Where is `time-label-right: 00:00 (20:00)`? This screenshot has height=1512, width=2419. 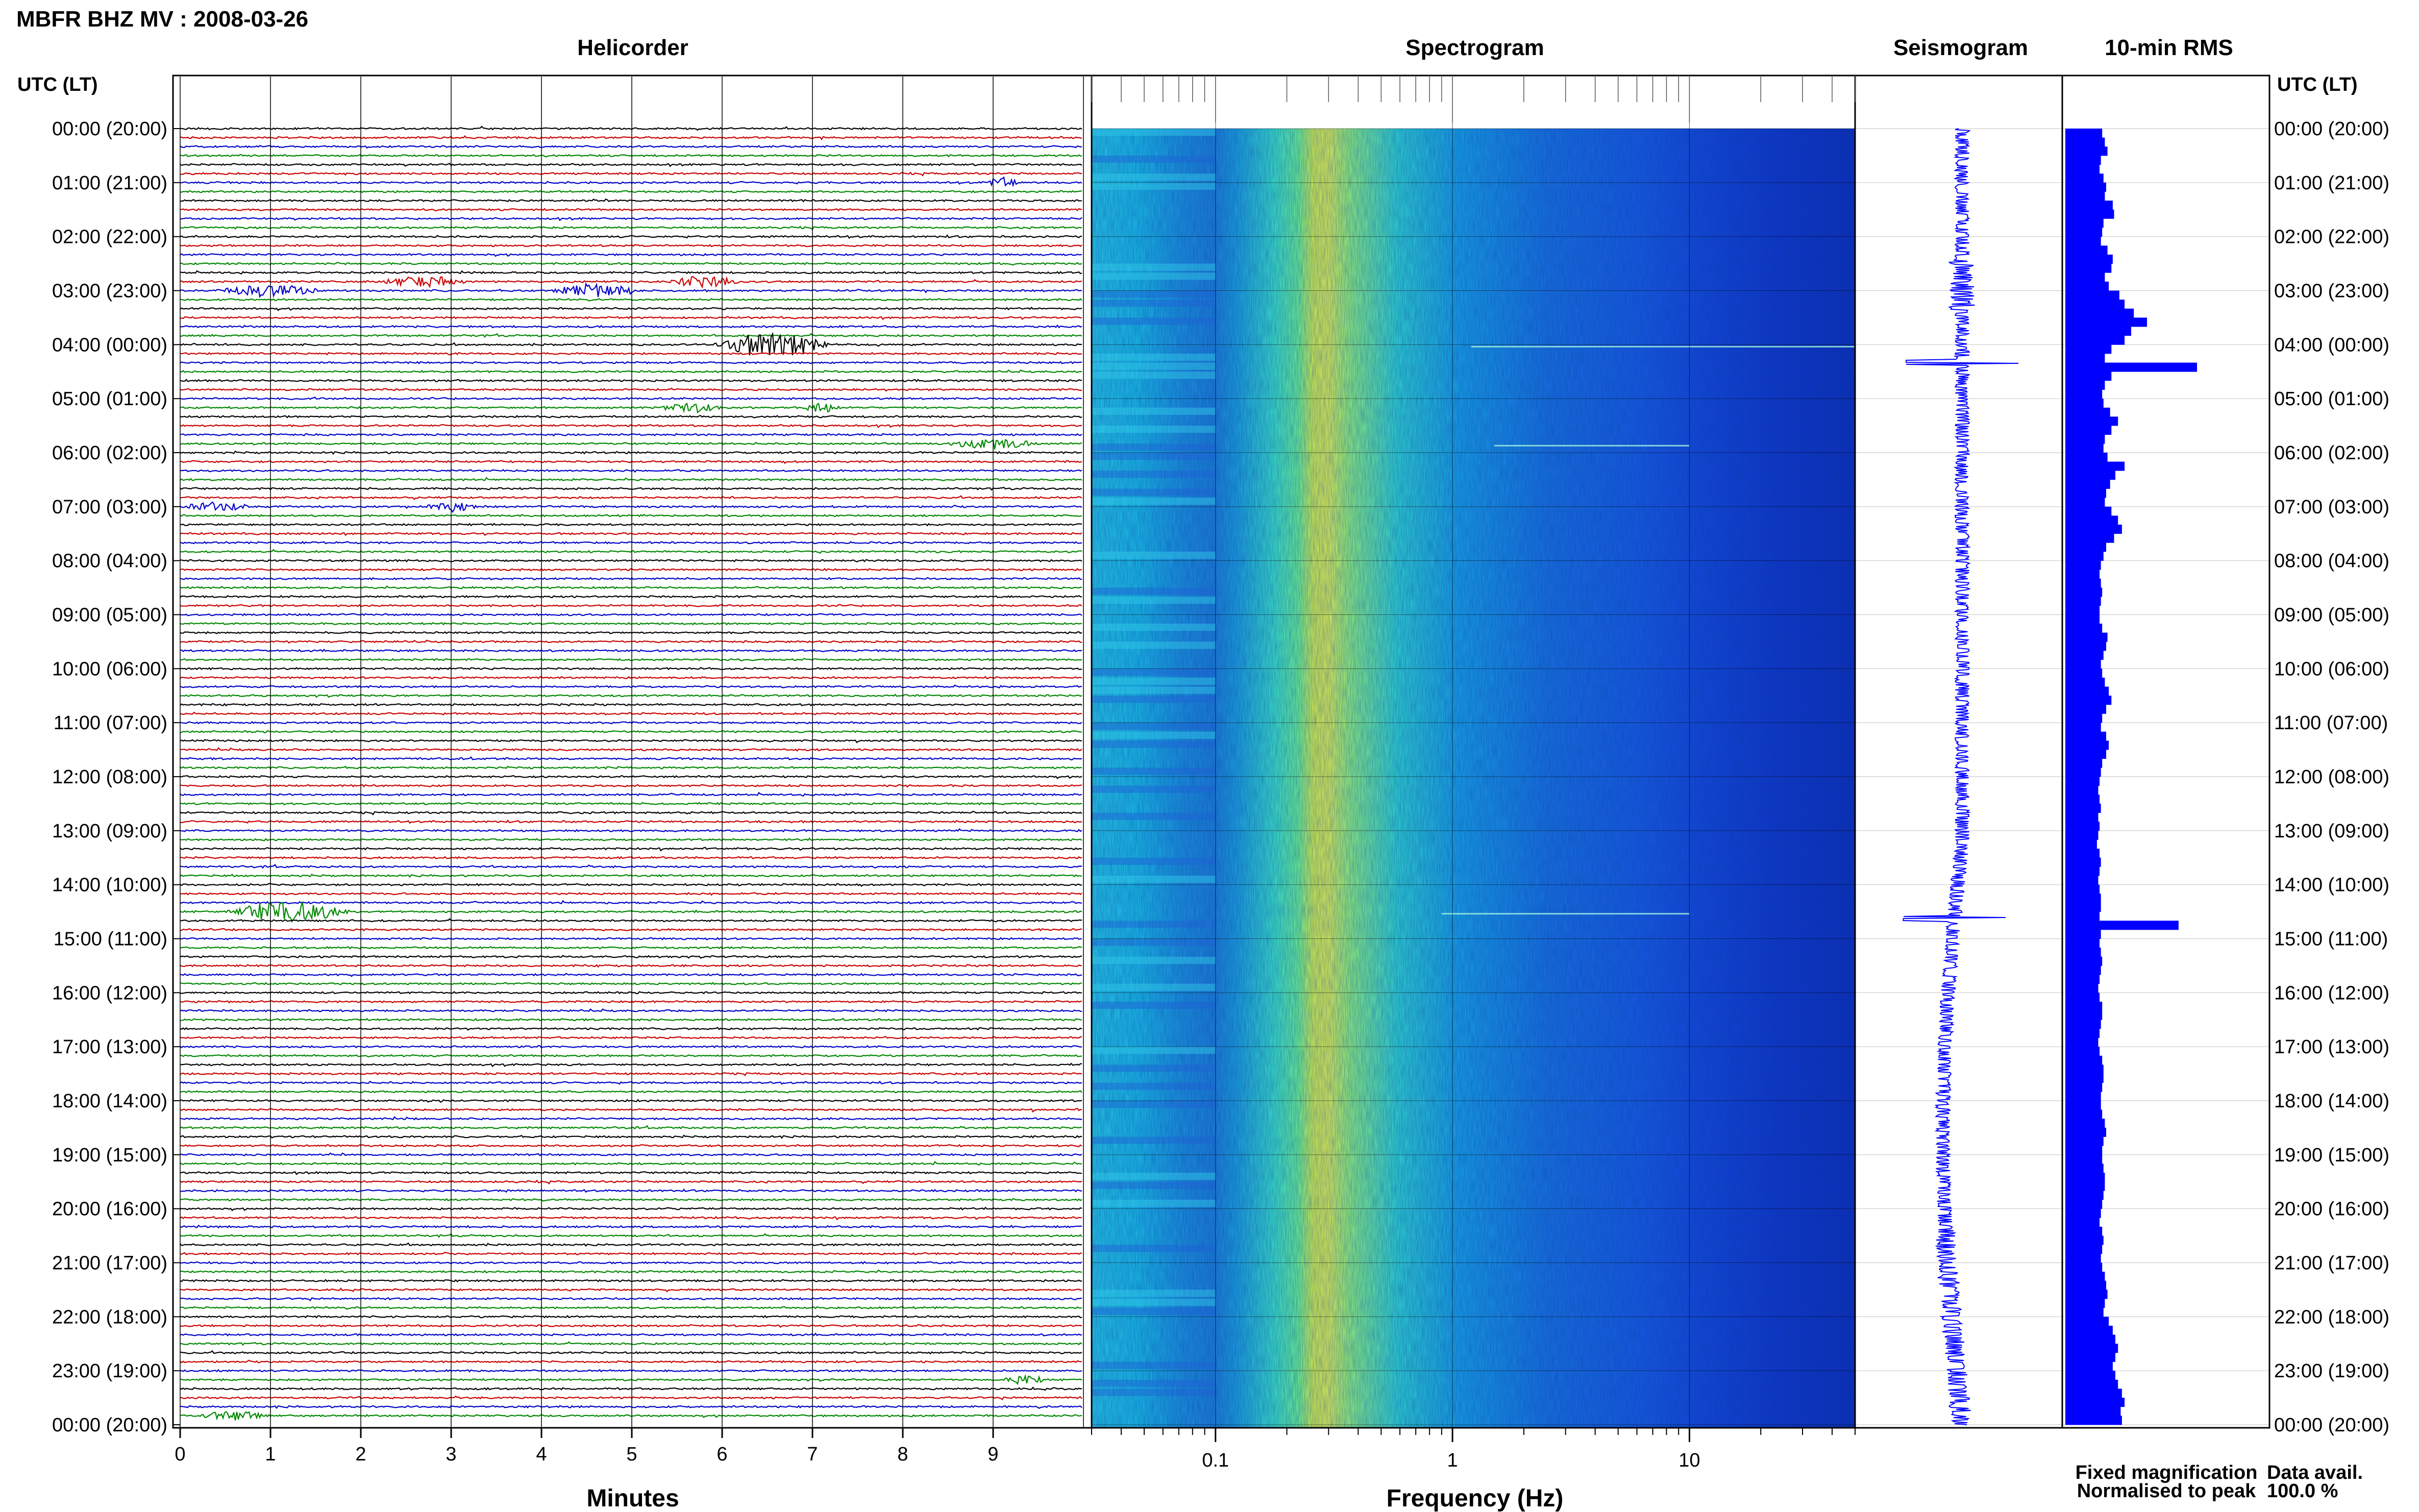 time-label-right: 00:00 (20:00) is located at coordinates (2331, 1425).